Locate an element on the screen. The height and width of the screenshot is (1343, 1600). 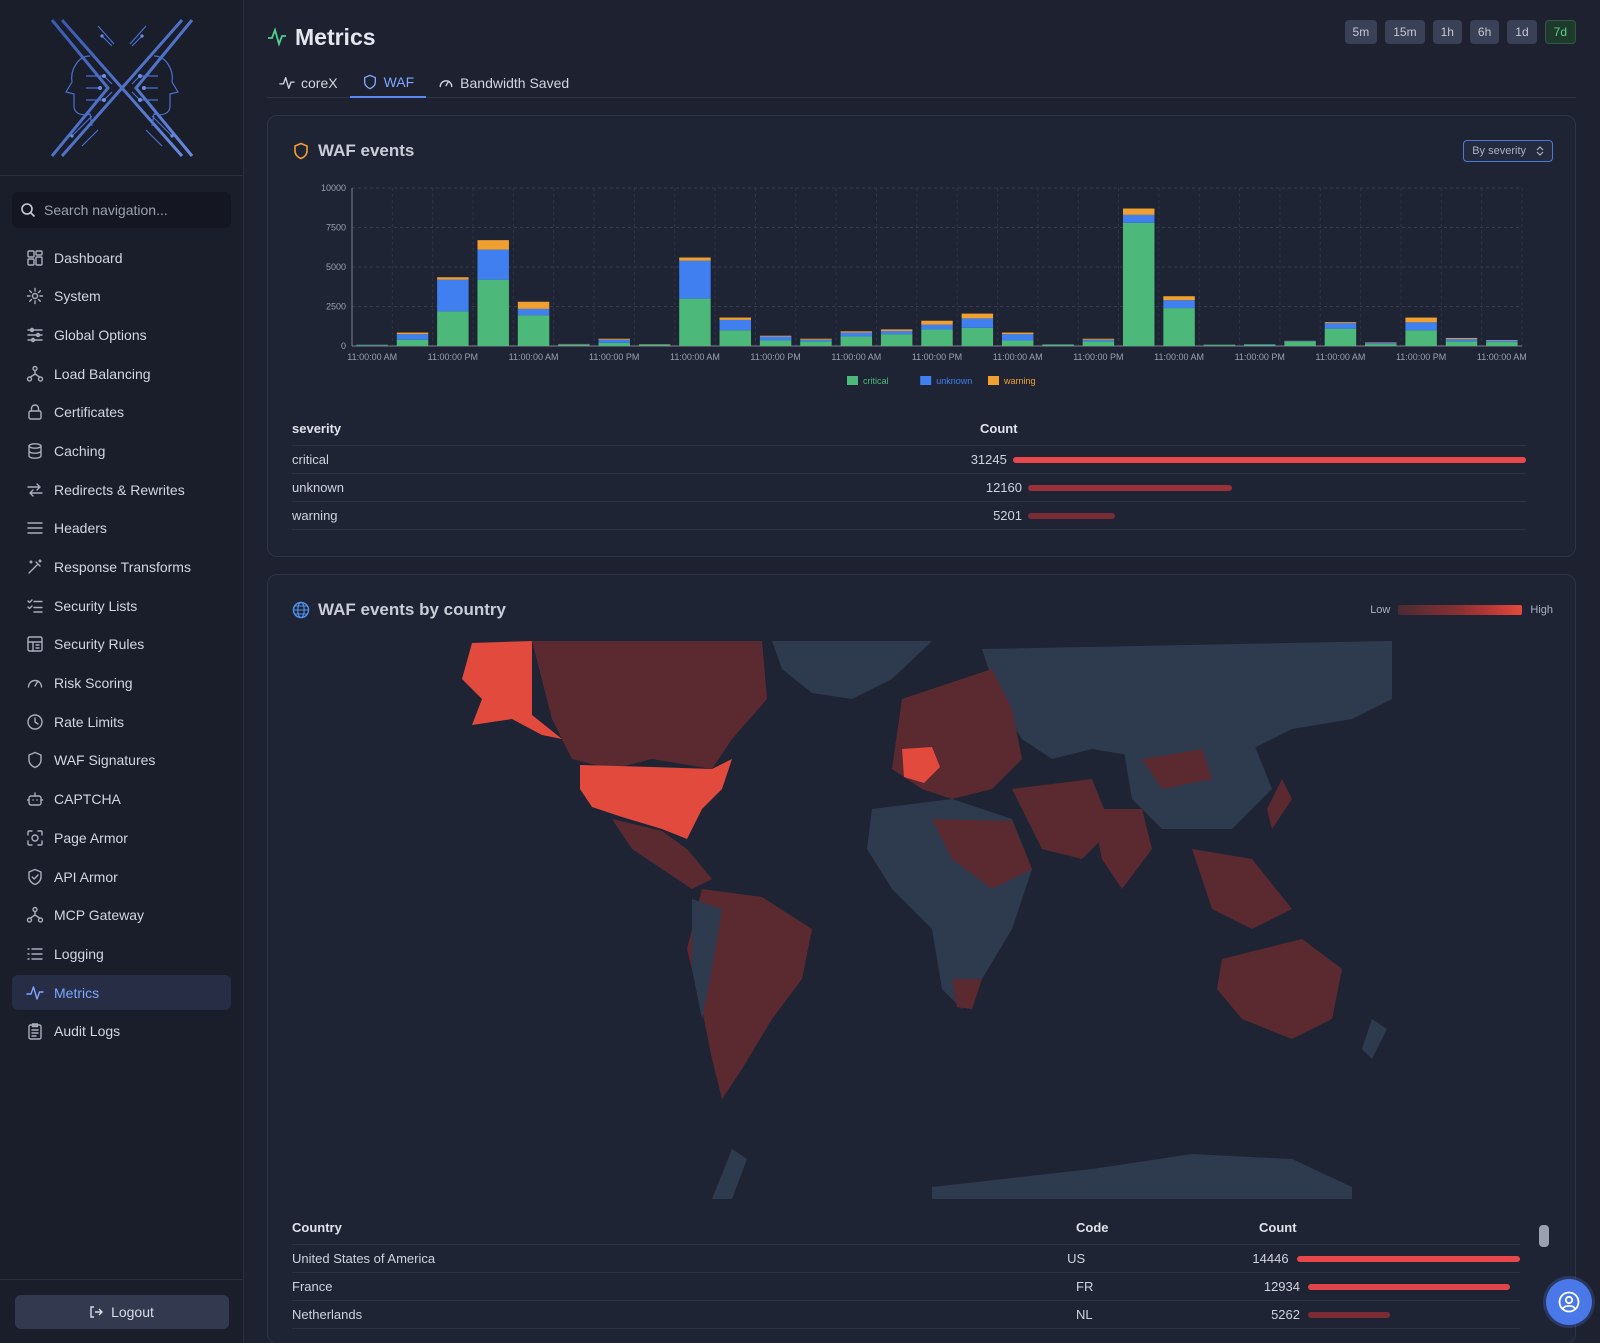
sidebar-item-redirects-rewrites: Redirects & Rewrites is located at coordinates (121, 489).